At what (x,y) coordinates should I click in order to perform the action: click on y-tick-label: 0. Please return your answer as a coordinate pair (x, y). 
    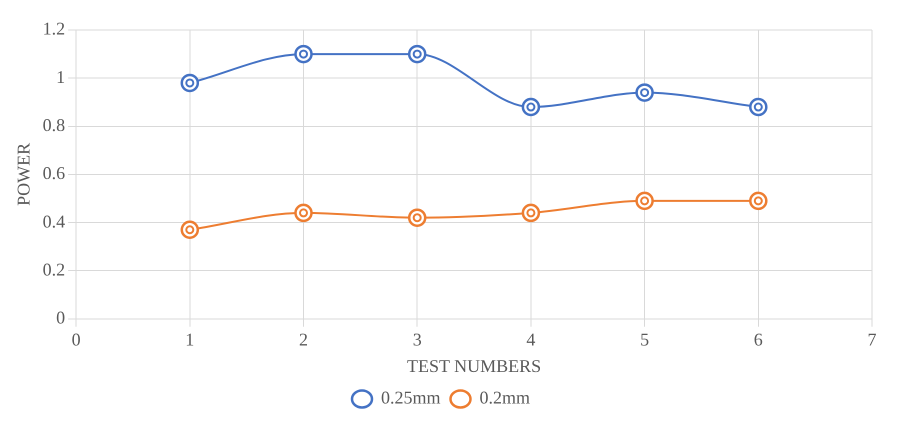
    Looking at the image, I should click on (61, 318).